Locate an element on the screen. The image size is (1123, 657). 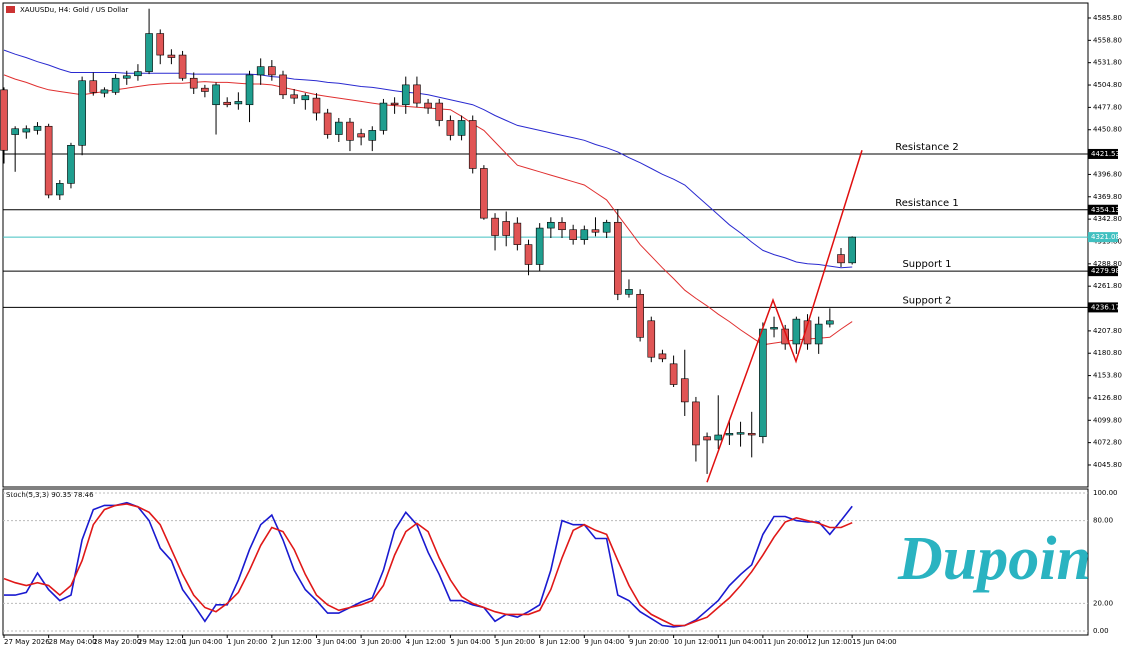
price-tag-label: 4321.08 is located at coordinates (1105, 237).